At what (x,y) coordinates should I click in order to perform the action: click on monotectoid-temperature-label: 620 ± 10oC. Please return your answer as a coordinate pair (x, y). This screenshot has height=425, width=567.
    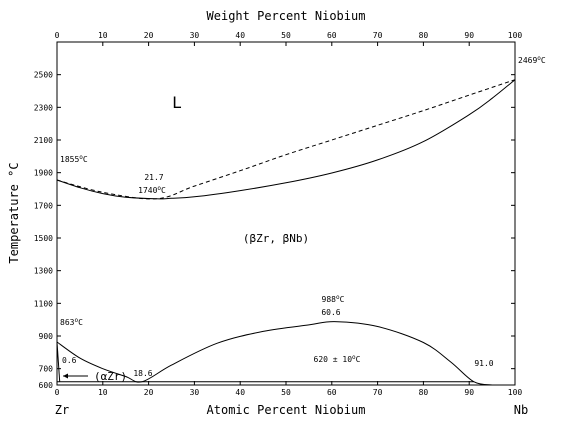
    Looking at the image, I should click on (337, 359).